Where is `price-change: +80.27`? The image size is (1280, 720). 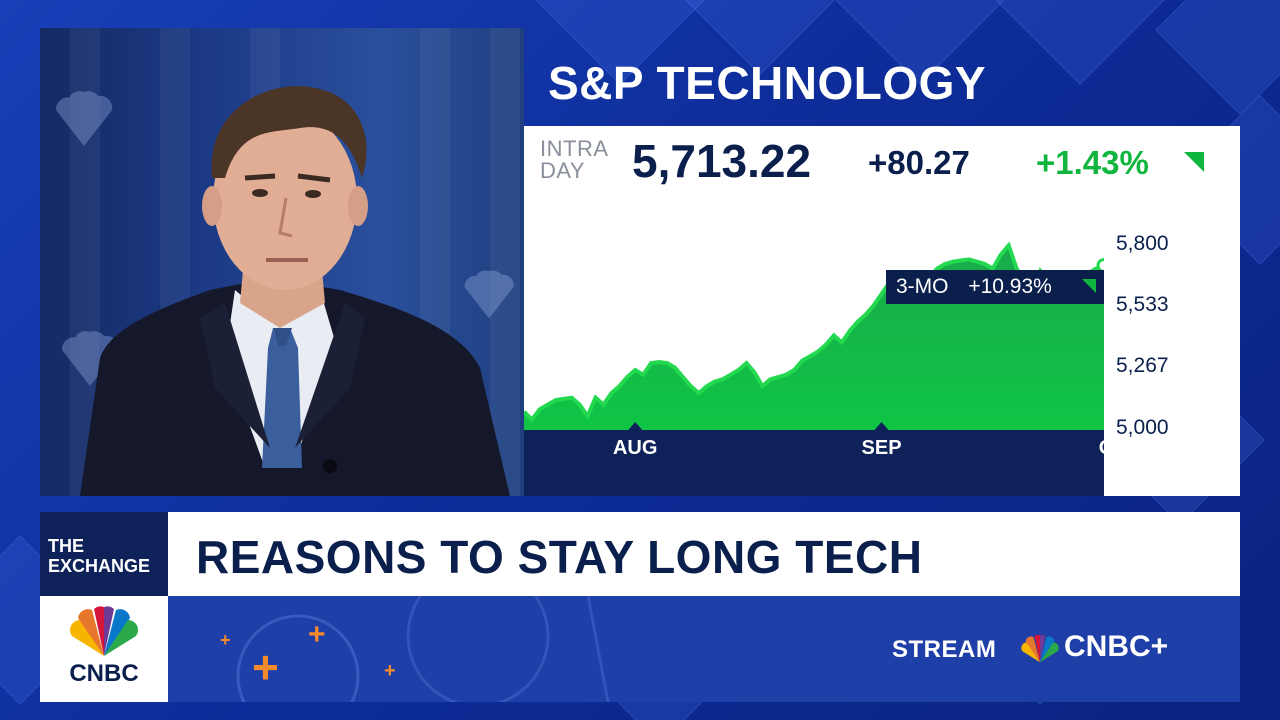 price-change: +80.27 is located at coordinates (919, 162).